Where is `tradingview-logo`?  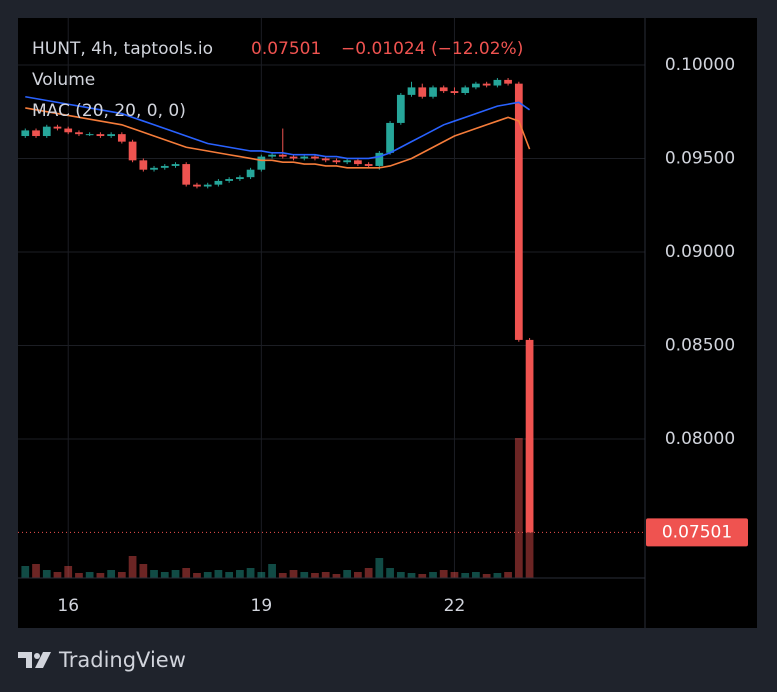 tradingview-logo is located at coordinates (34, 660).